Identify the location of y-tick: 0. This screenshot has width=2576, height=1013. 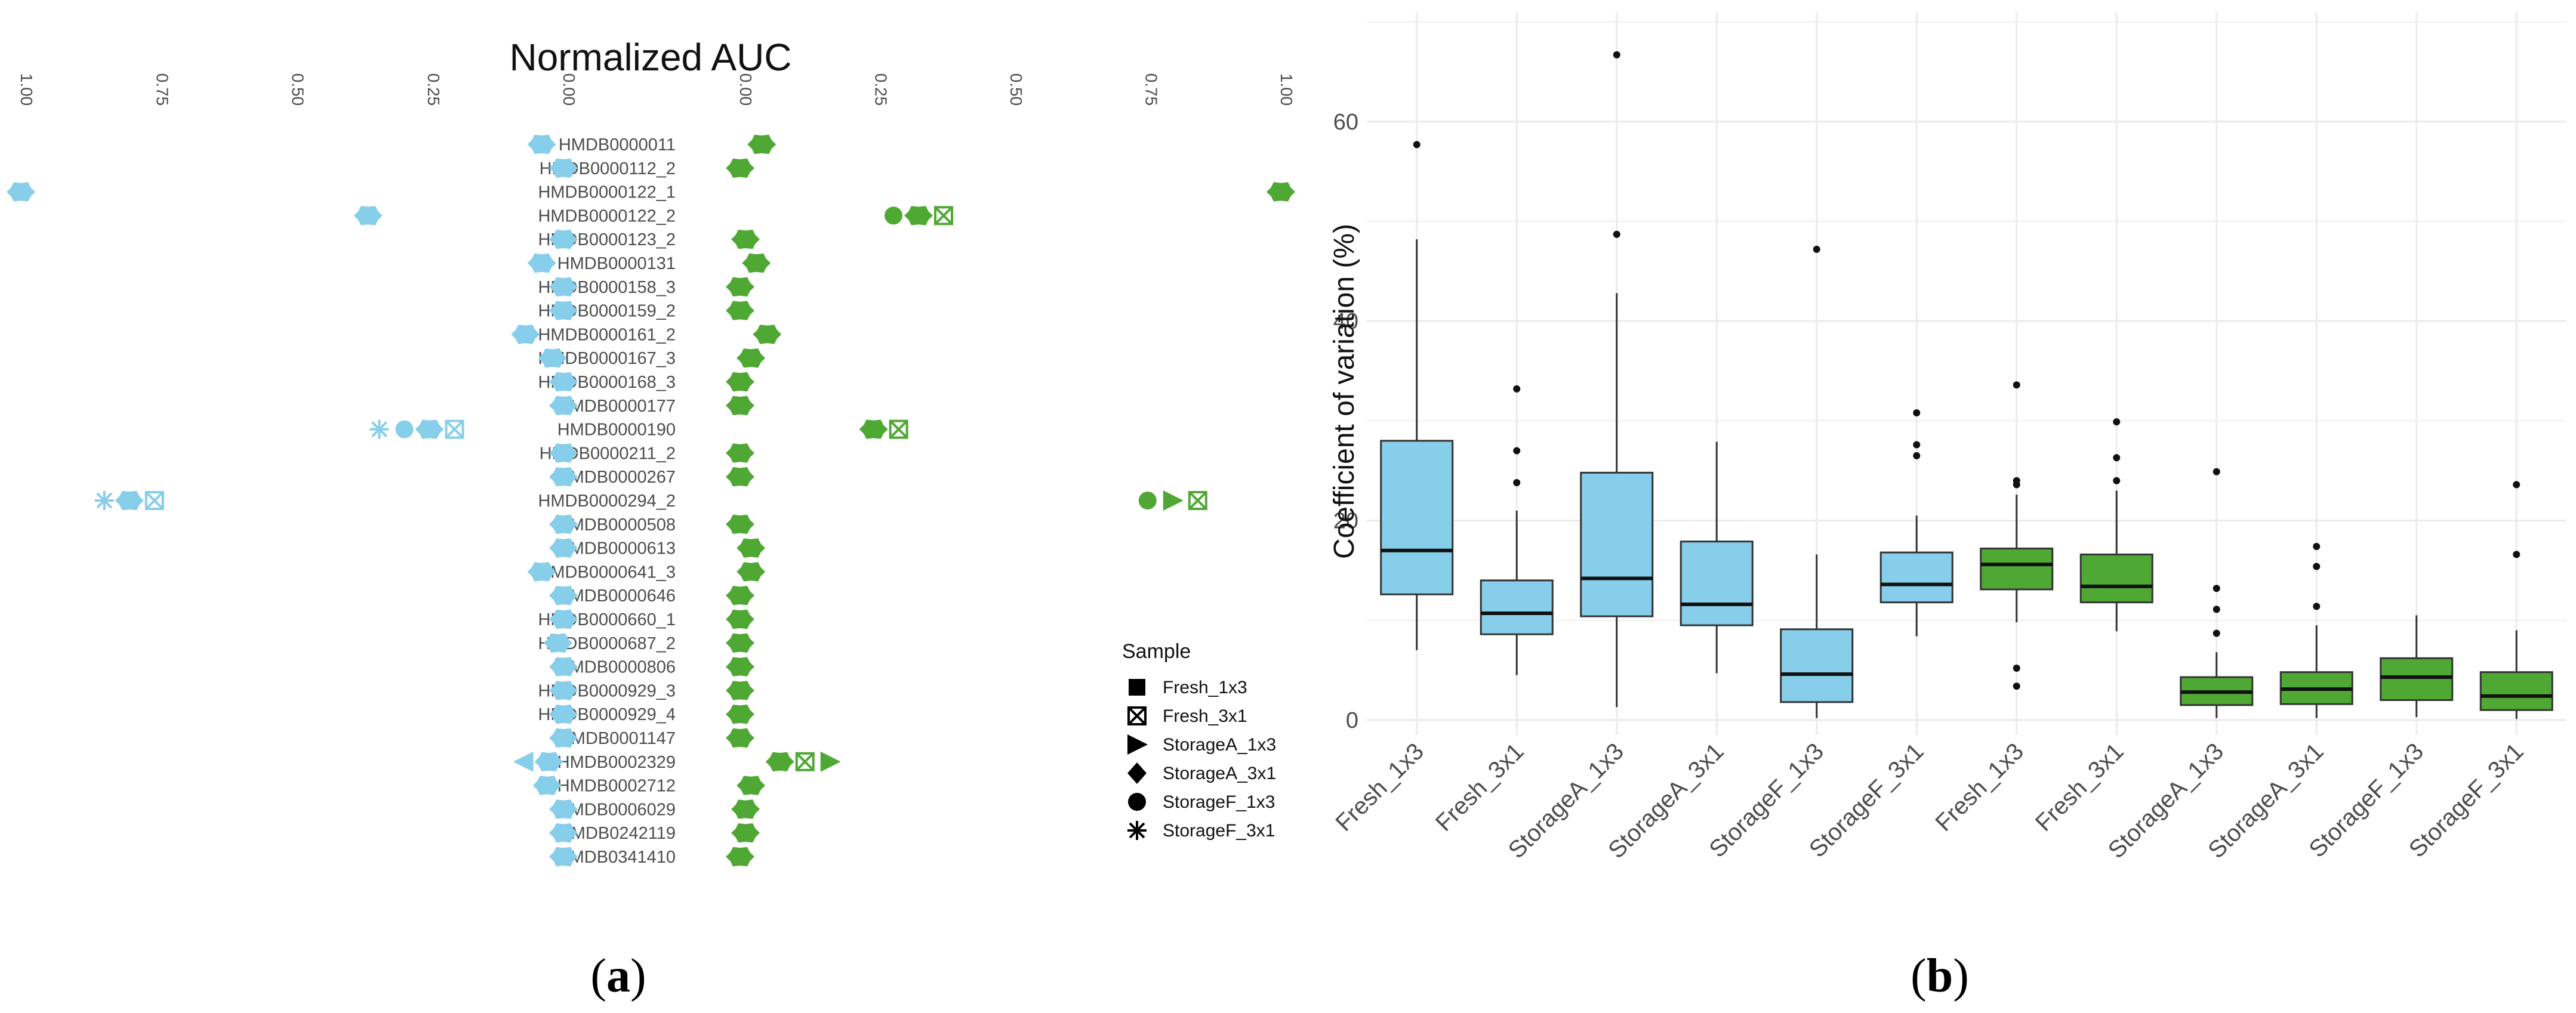
(1352, 721).